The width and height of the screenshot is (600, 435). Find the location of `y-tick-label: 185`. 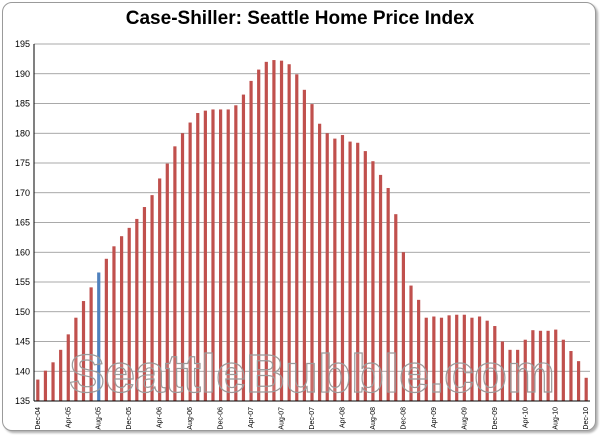

y-tick-label: 185 is located at coordinates (22, 104).